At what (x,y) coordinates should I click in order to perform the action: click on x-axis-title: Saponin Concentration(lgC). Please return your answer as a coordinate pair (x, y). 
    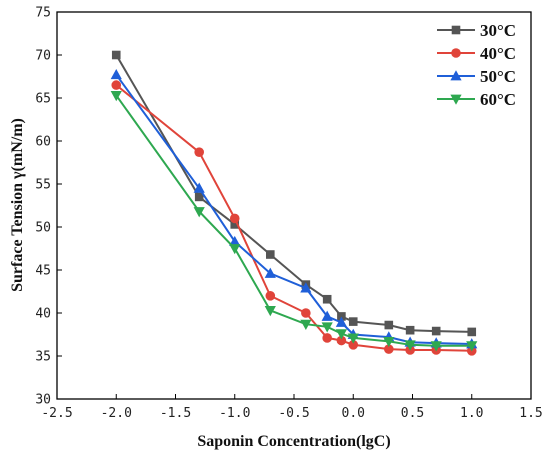
    Looking at the image, I should click on (293, 441).